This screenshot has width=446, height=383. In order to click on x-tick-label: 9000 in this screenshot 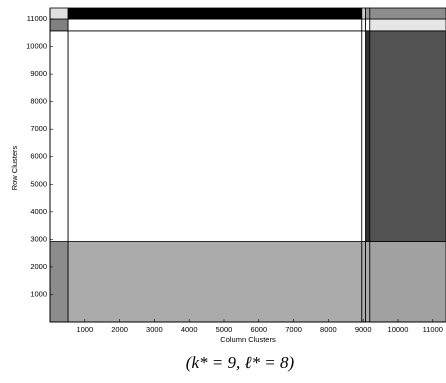, I will do `click(363, 329)`.